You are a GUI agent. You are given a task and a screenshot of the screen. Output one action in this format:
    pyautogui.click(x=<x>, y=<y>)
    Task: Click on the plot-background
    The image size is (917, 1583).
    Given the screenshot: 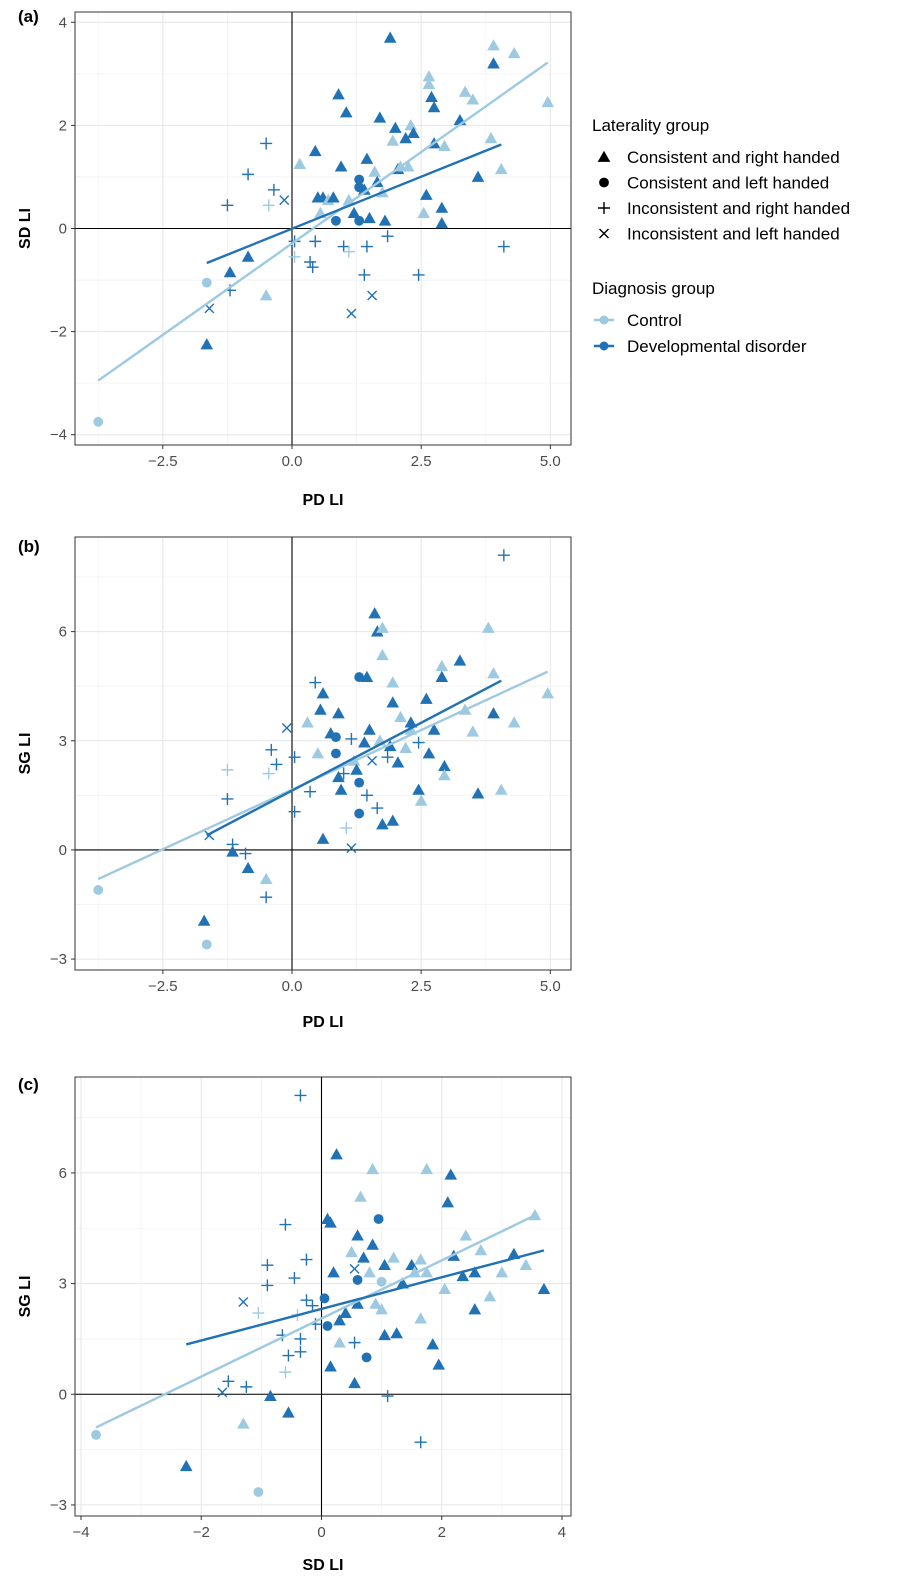 What is the action you would take?
    pyautogui.click(x=323, y=753)
    